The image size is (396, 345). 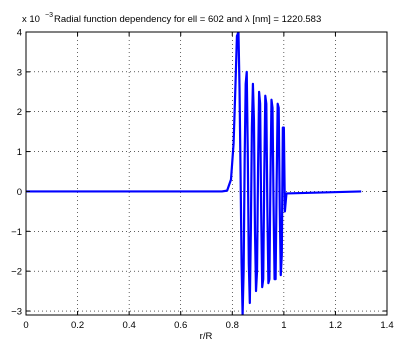 What do you see at coordinates (19, 72) in the screenshot?
I see `y-tick-label: 3` at bounding box center [19, 72].